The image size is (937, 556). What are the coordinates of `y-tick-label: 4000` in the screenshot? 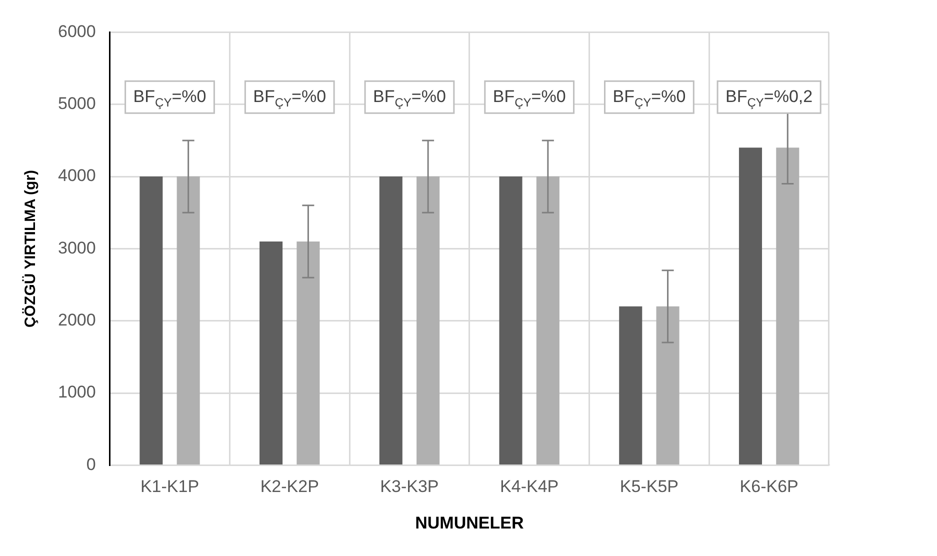 It's located at (77, 176).